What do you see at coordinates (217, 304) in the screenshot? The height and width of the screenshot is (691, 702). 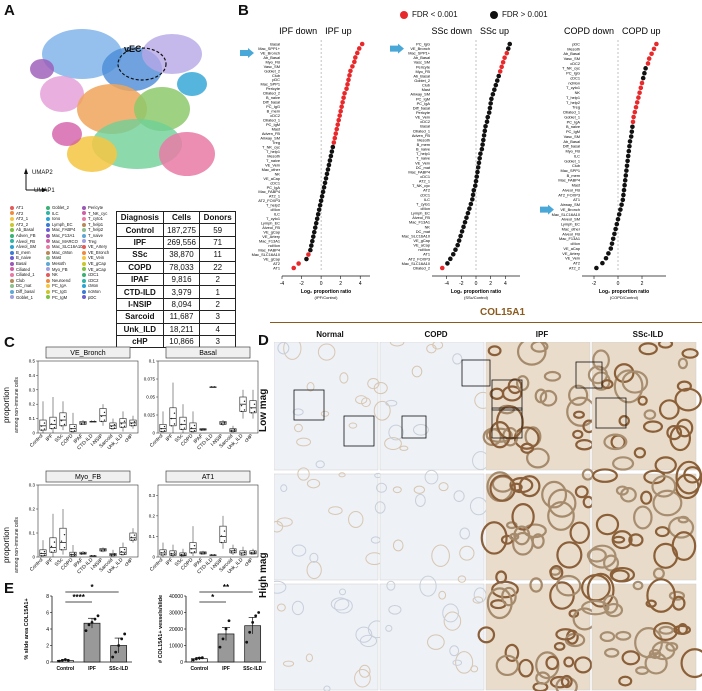 I see `table-cell: 2` at bounding box center [217, 304].